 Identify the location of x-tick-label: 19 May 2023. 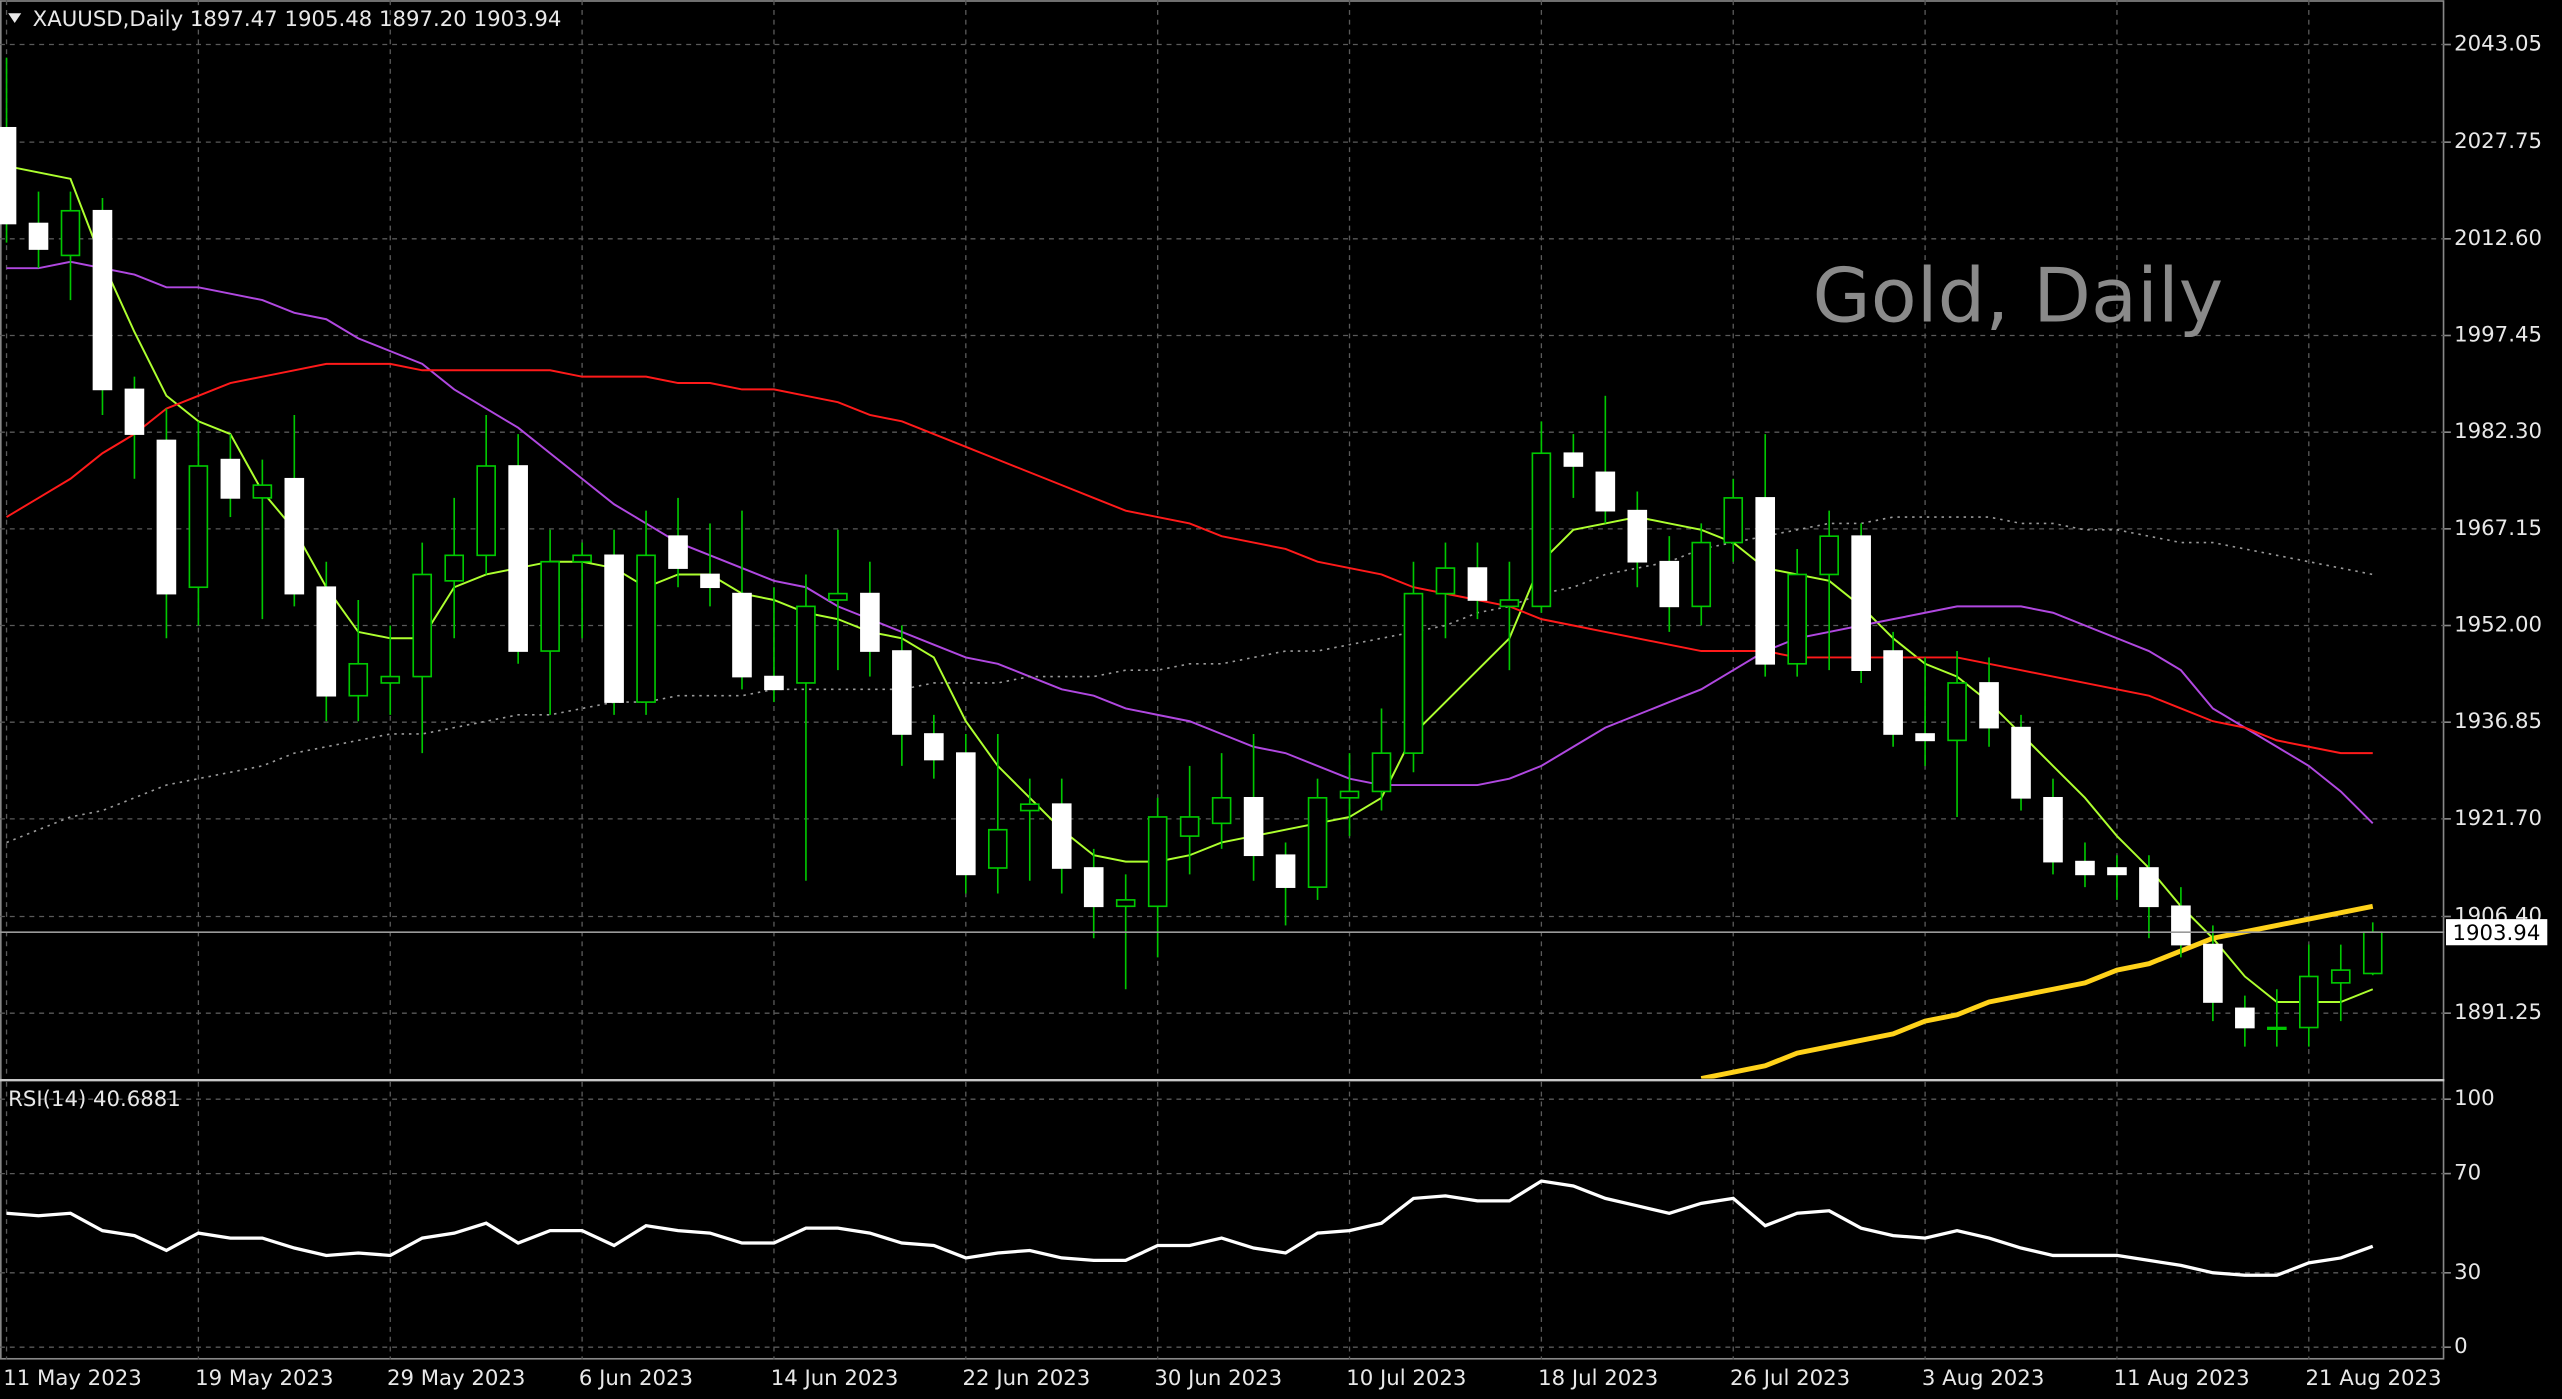
(264, 1378).